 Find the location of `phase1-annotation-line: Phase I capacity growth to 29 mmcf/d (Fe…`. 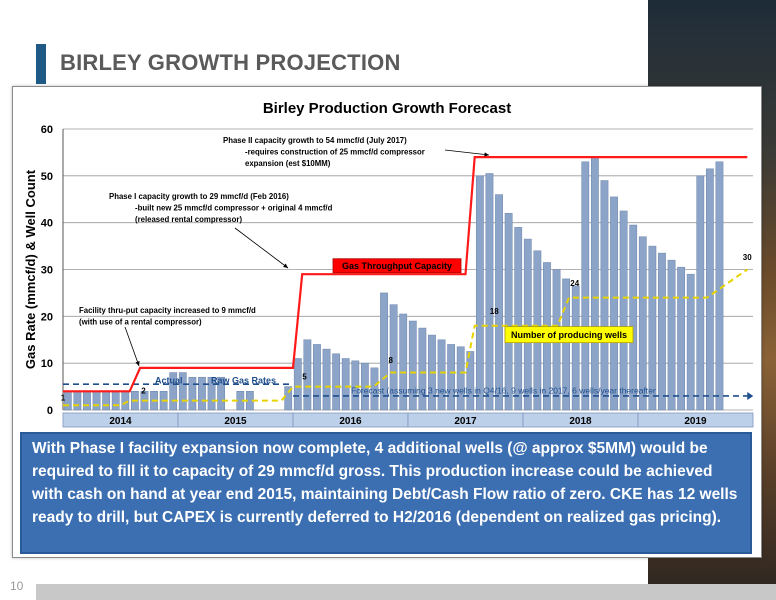

phase1-annotation-line: Phase I capacity growth to 29 mmcf/d (Fe… is located at coordinates (199, 196).